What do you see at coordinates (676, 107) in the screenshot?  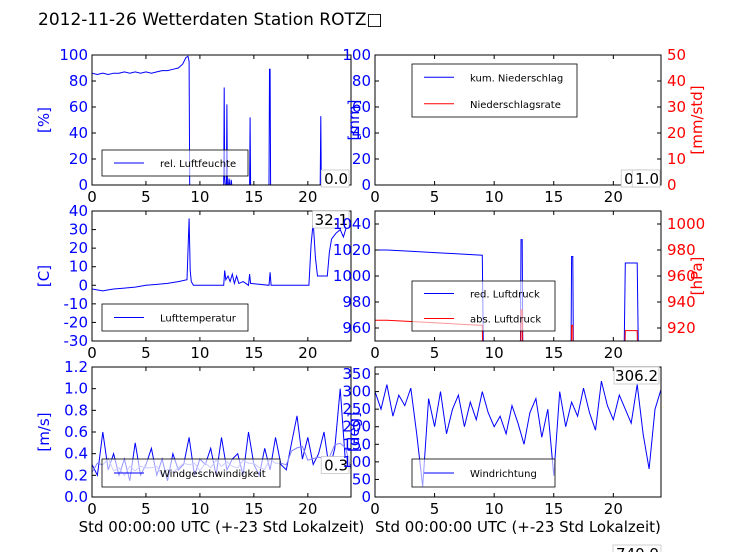 I see `y-tick-label-right: 30` at bounding box center [676, 107].